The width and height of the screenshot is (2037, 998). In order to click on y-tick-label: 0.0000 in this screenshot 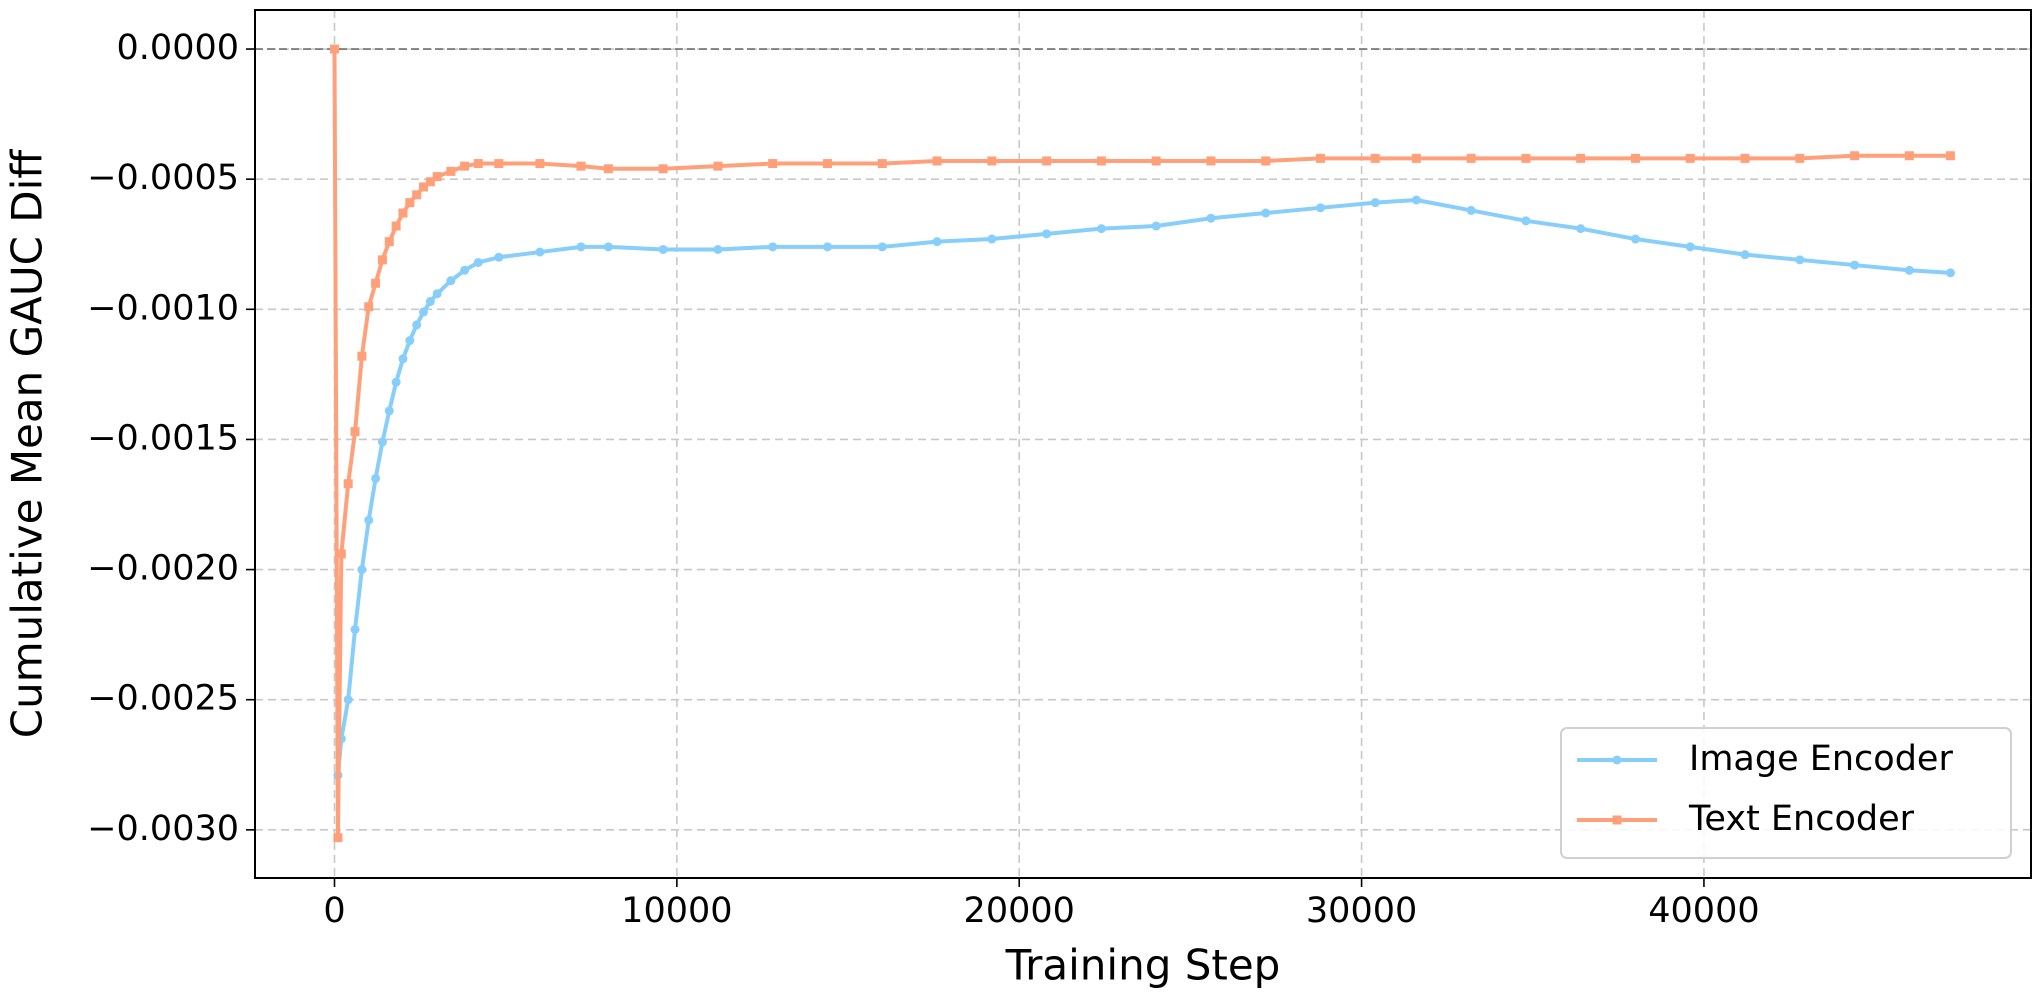, I will do `click(178, 48)`.